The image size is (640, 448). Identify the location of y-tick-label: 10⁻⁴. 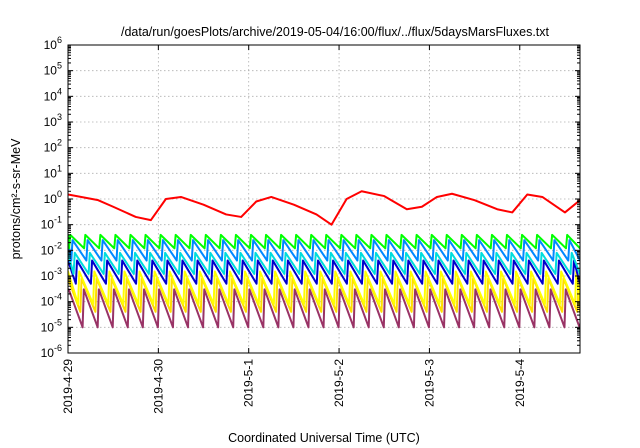
(51, 300).